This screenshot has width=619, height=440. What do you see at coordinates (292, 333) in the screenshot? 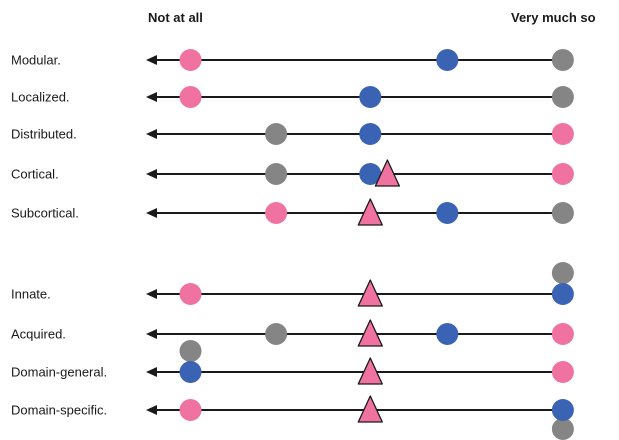
I see `scale-row: Acquired.` at bounding box center [292, 333].